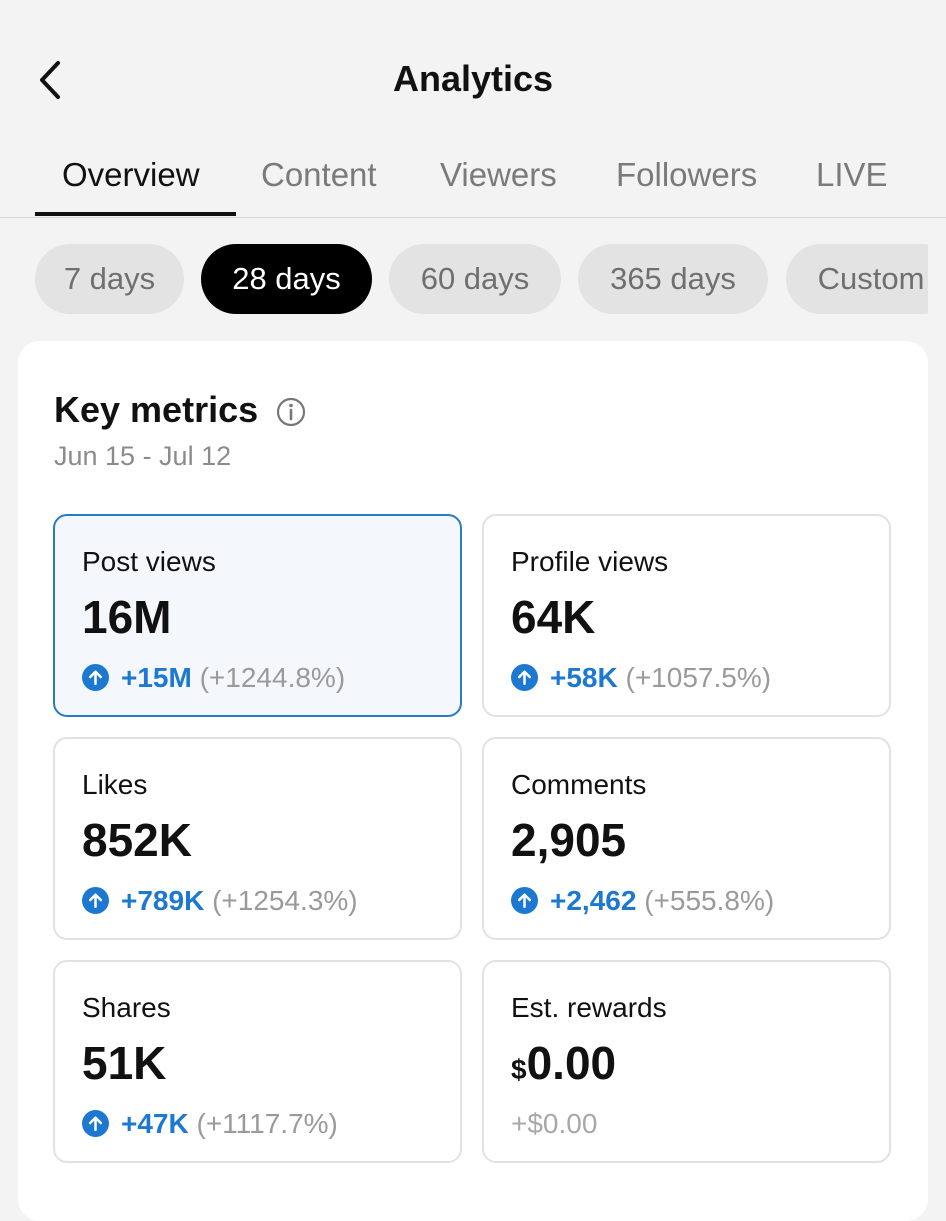  Describe the element at coordinates (257, 615) in the screenshot. I see `metric-card-post-views: Post views 16M +15M (+1244.8%)` at that location.